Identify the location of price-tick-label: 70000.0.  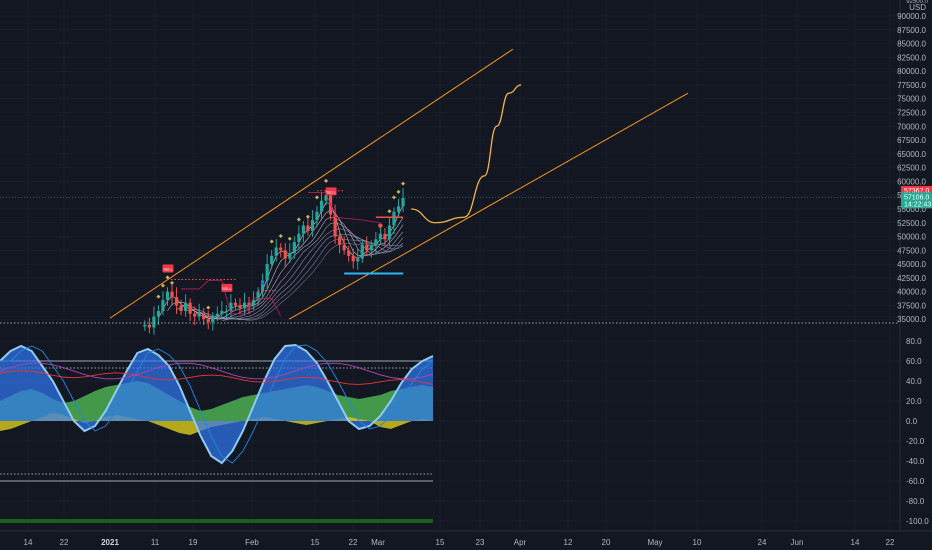
(911, 126).